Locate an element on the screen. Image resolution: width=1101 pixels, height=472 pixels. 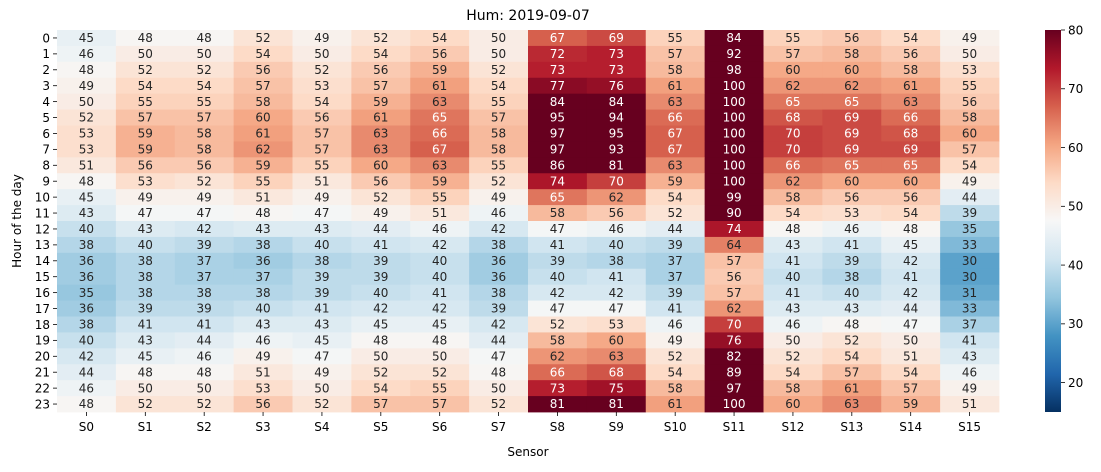
cell-value-label: 44 is located at coordinates (86, 372).